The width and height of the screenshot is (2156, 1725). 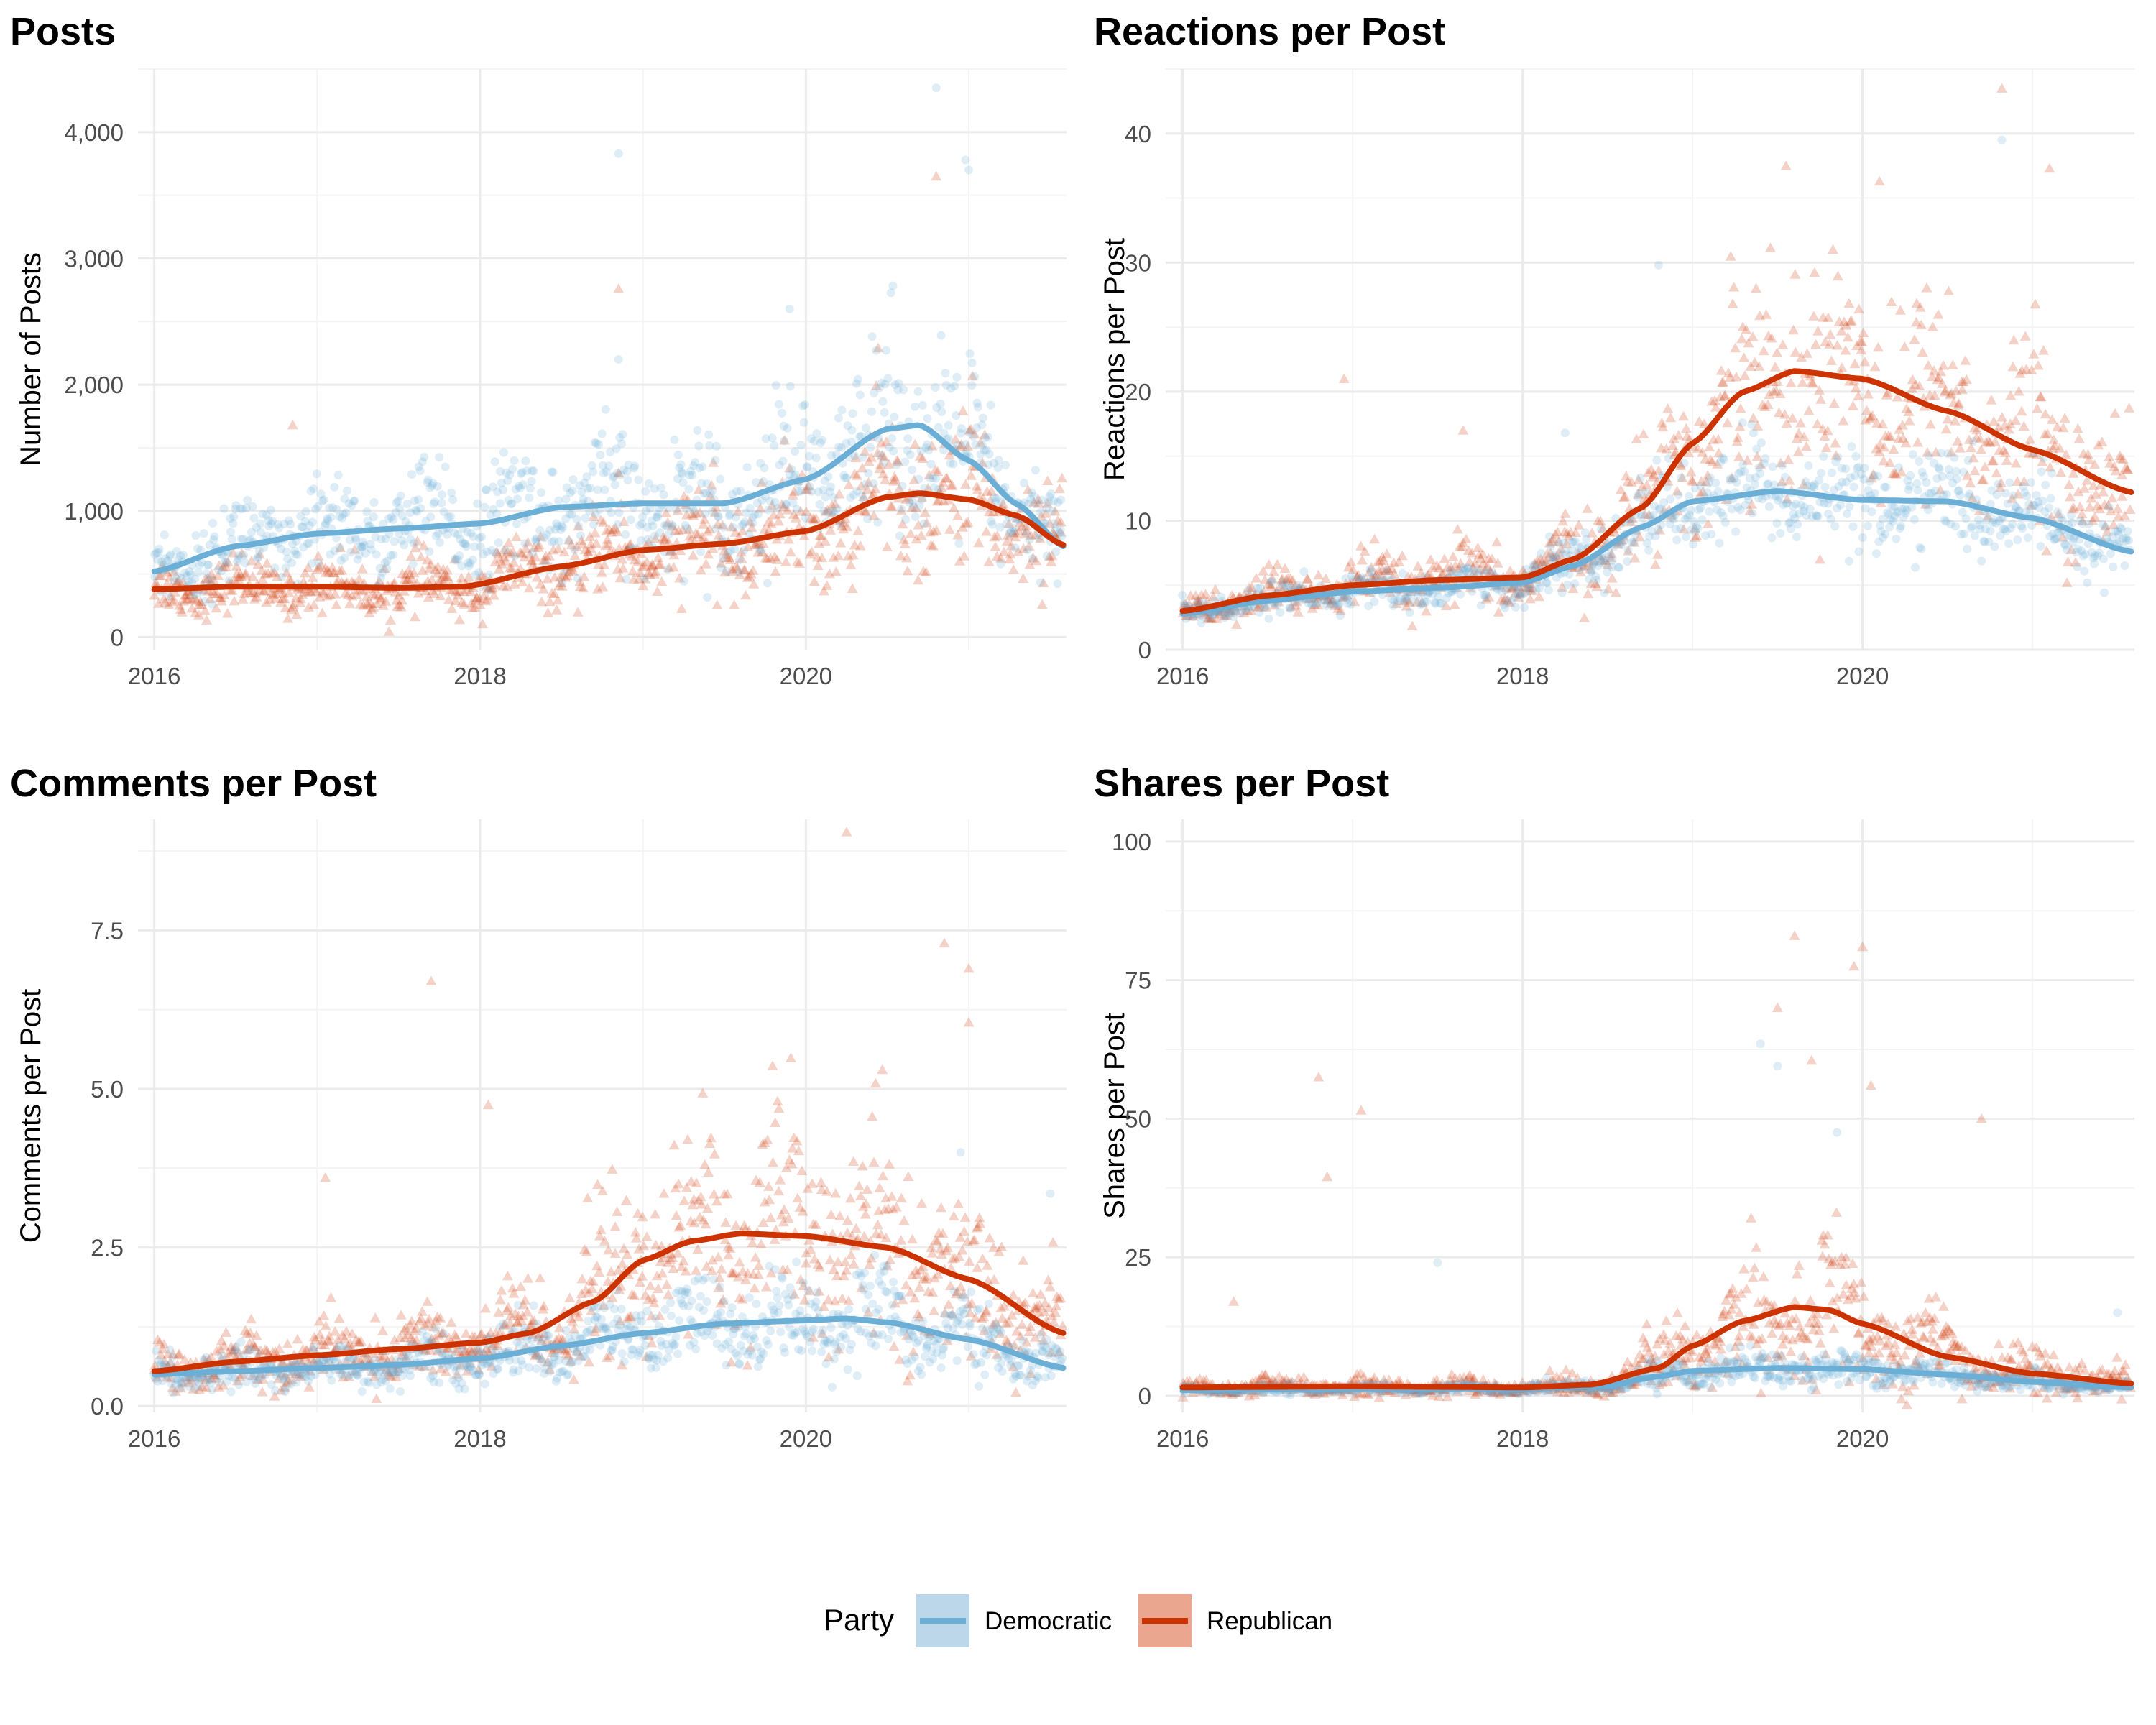 What do you see at coordinates (608, 359) in the screenshot?
I see `data-points` at bounding box center [608, 359].